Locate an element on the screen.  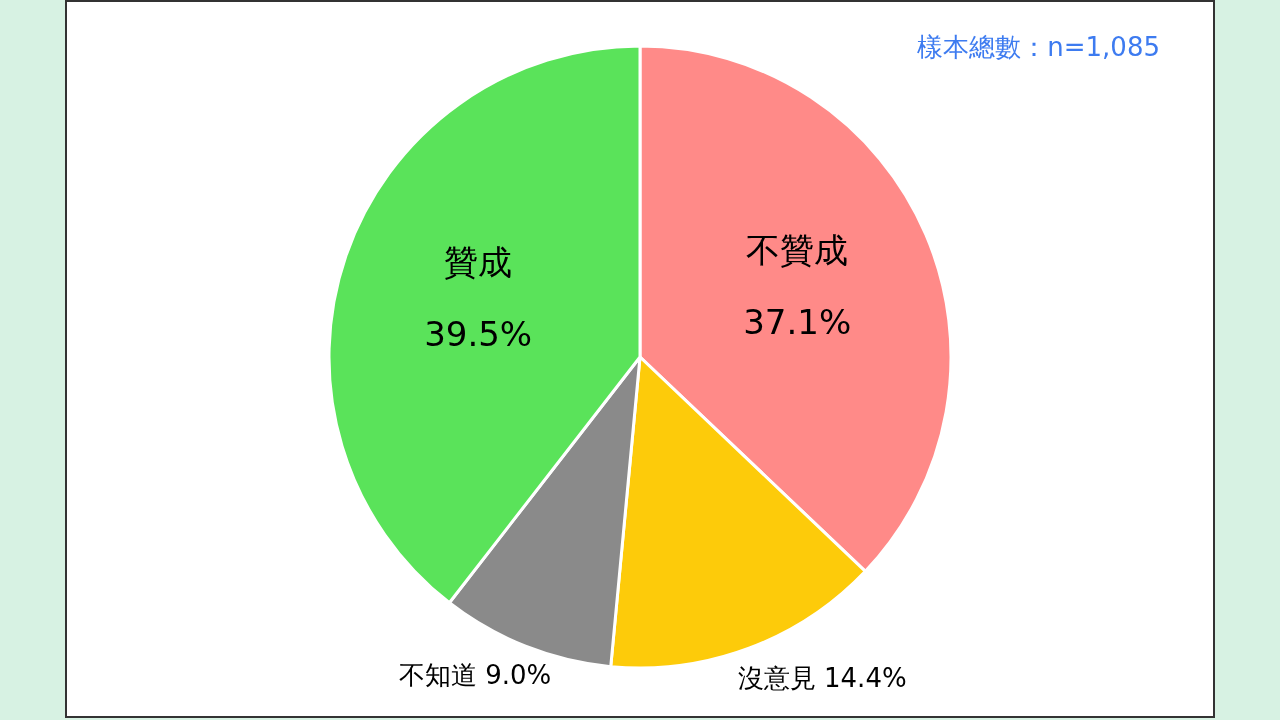
data-label: 37.1% is located at coordinates (797, 321).